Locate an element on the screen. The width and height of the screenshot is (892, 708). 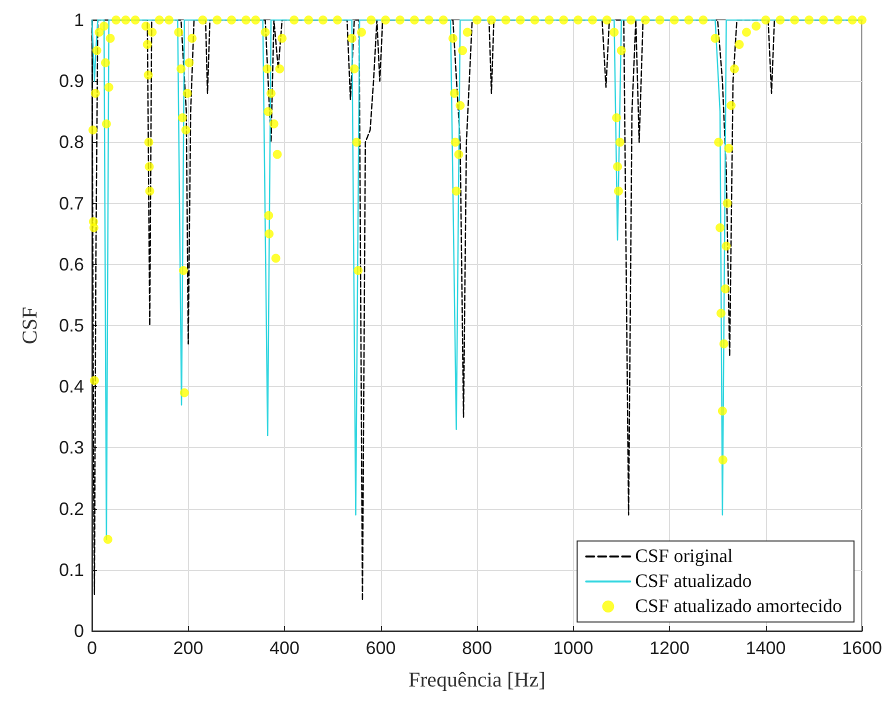
y-tick-label: 0.8 is located at coordinates (71, 142).